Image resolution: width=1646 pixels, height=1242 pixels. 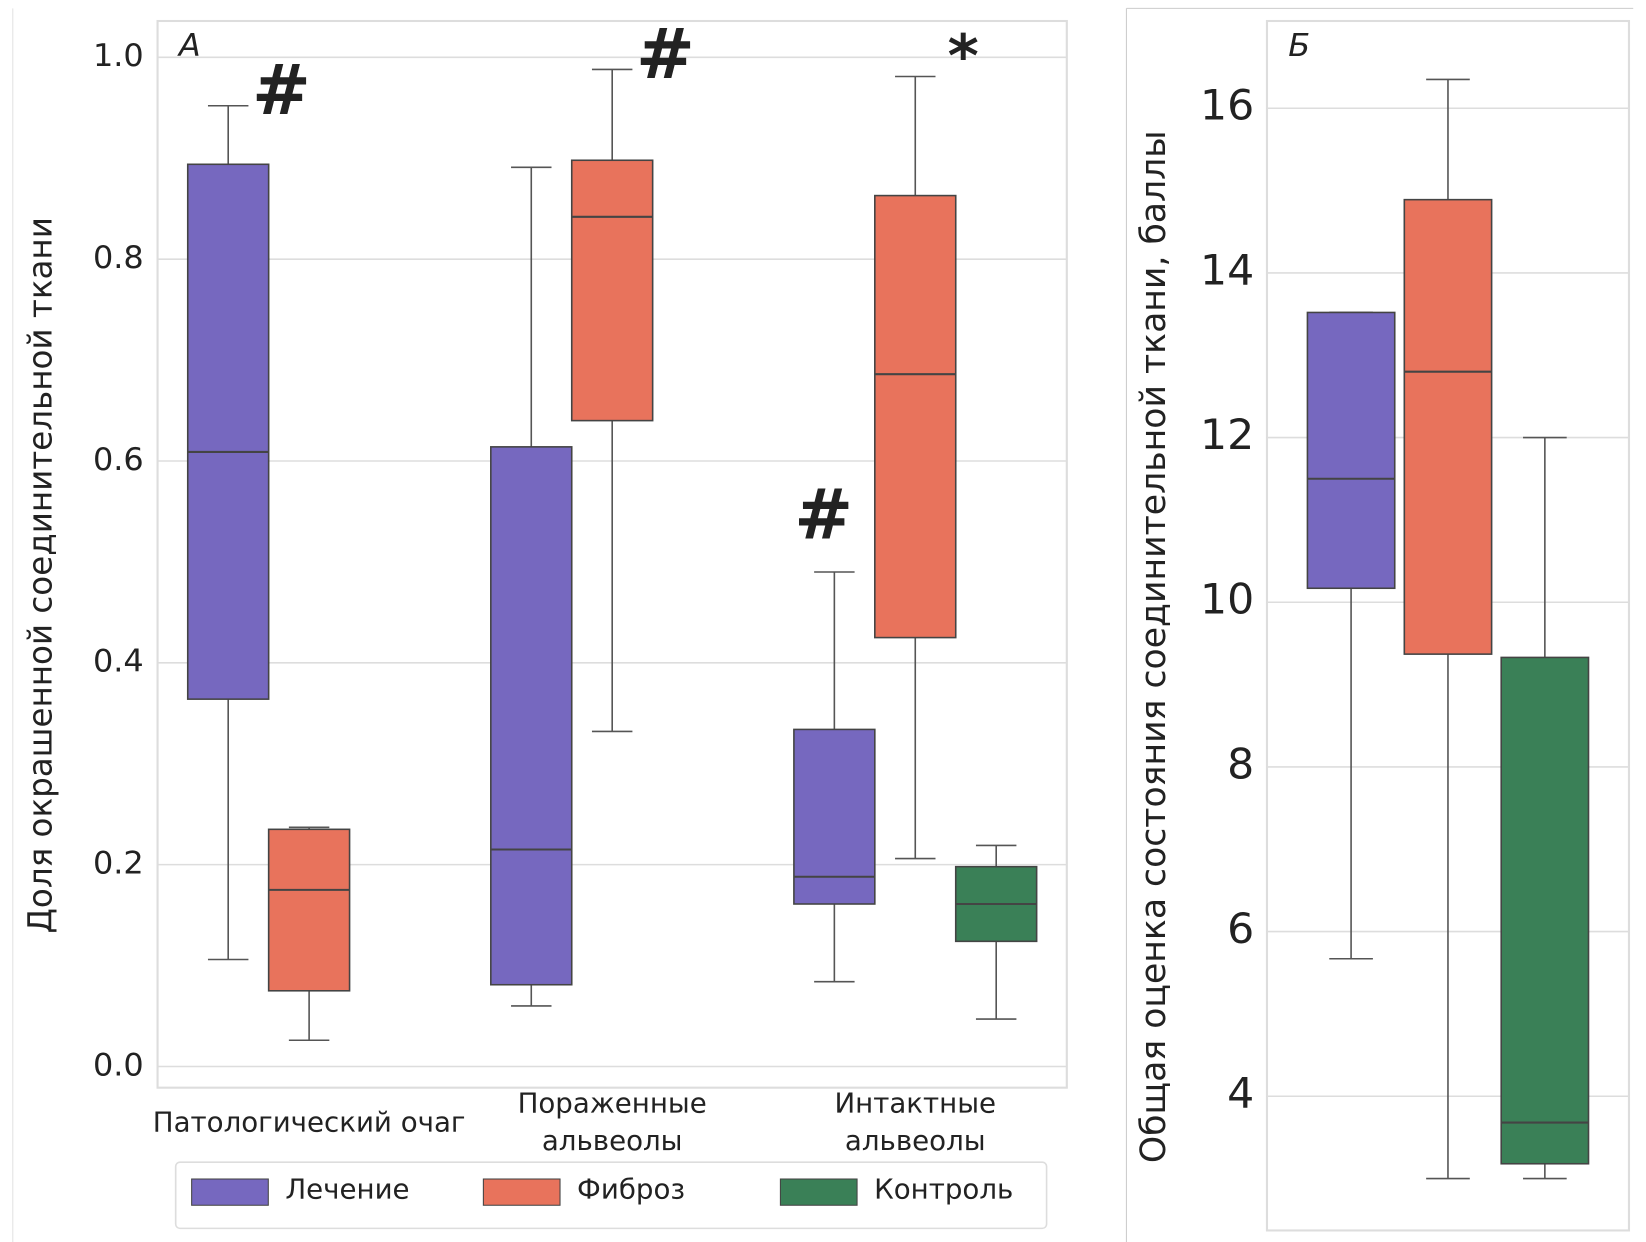 What do you see at coordinates (118, 258) in the screenshot?
I see `y-tick-label: 0.8` at bounding box center [118, 258].